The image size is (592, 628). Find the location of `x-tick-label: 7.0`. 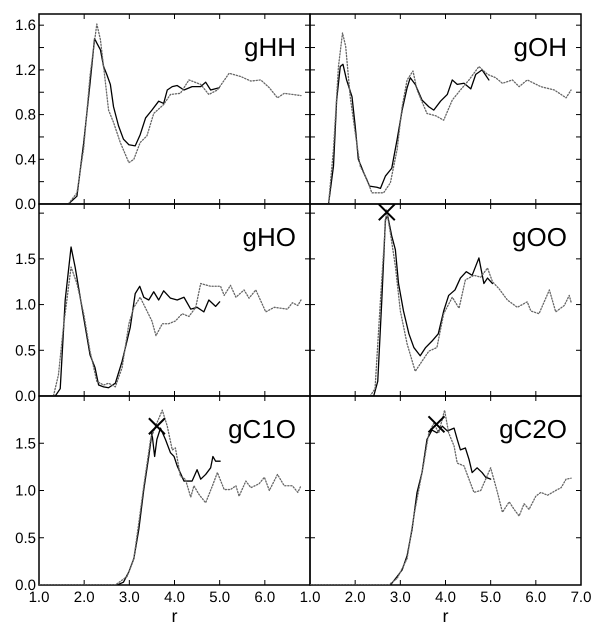

x-tick-label: 7.0 is located at coordinates (581, 597).